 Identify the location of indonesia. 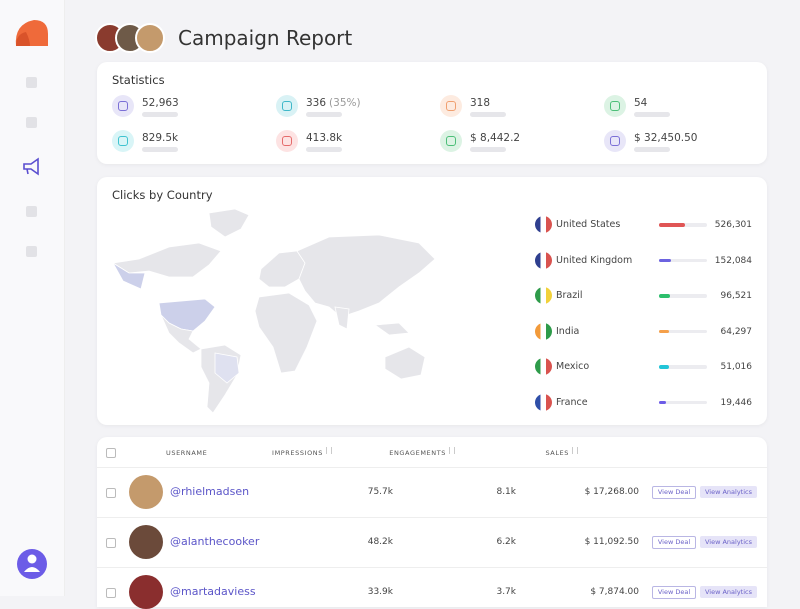
(391, 329).